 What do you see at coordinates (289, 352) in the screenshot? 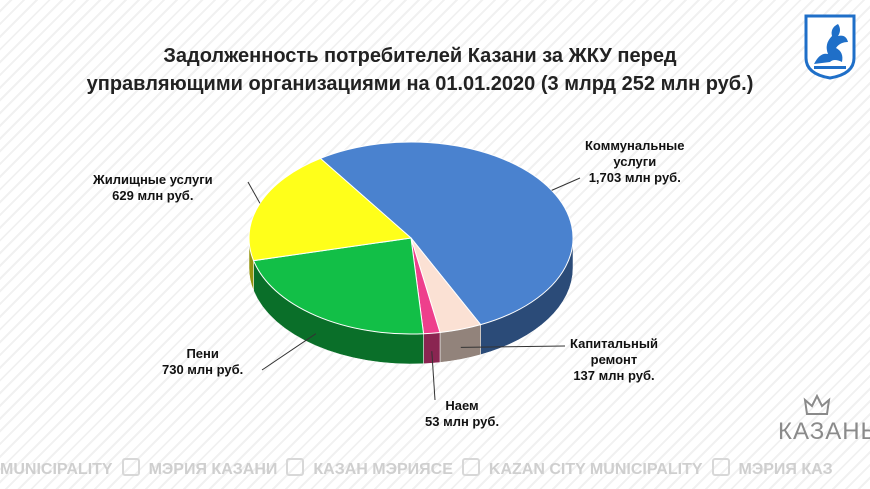
I see `leader-line-peni` at bounding box center [289, 352].